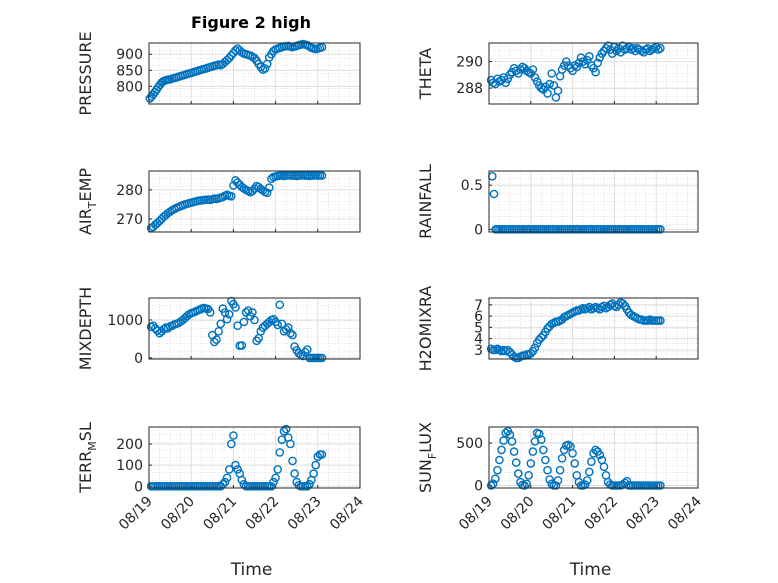 This screenshot has height=583, width=778. Describe the element at coordinates (129, 87) in the screenshot. I see `ytick-label: 800` at that location.